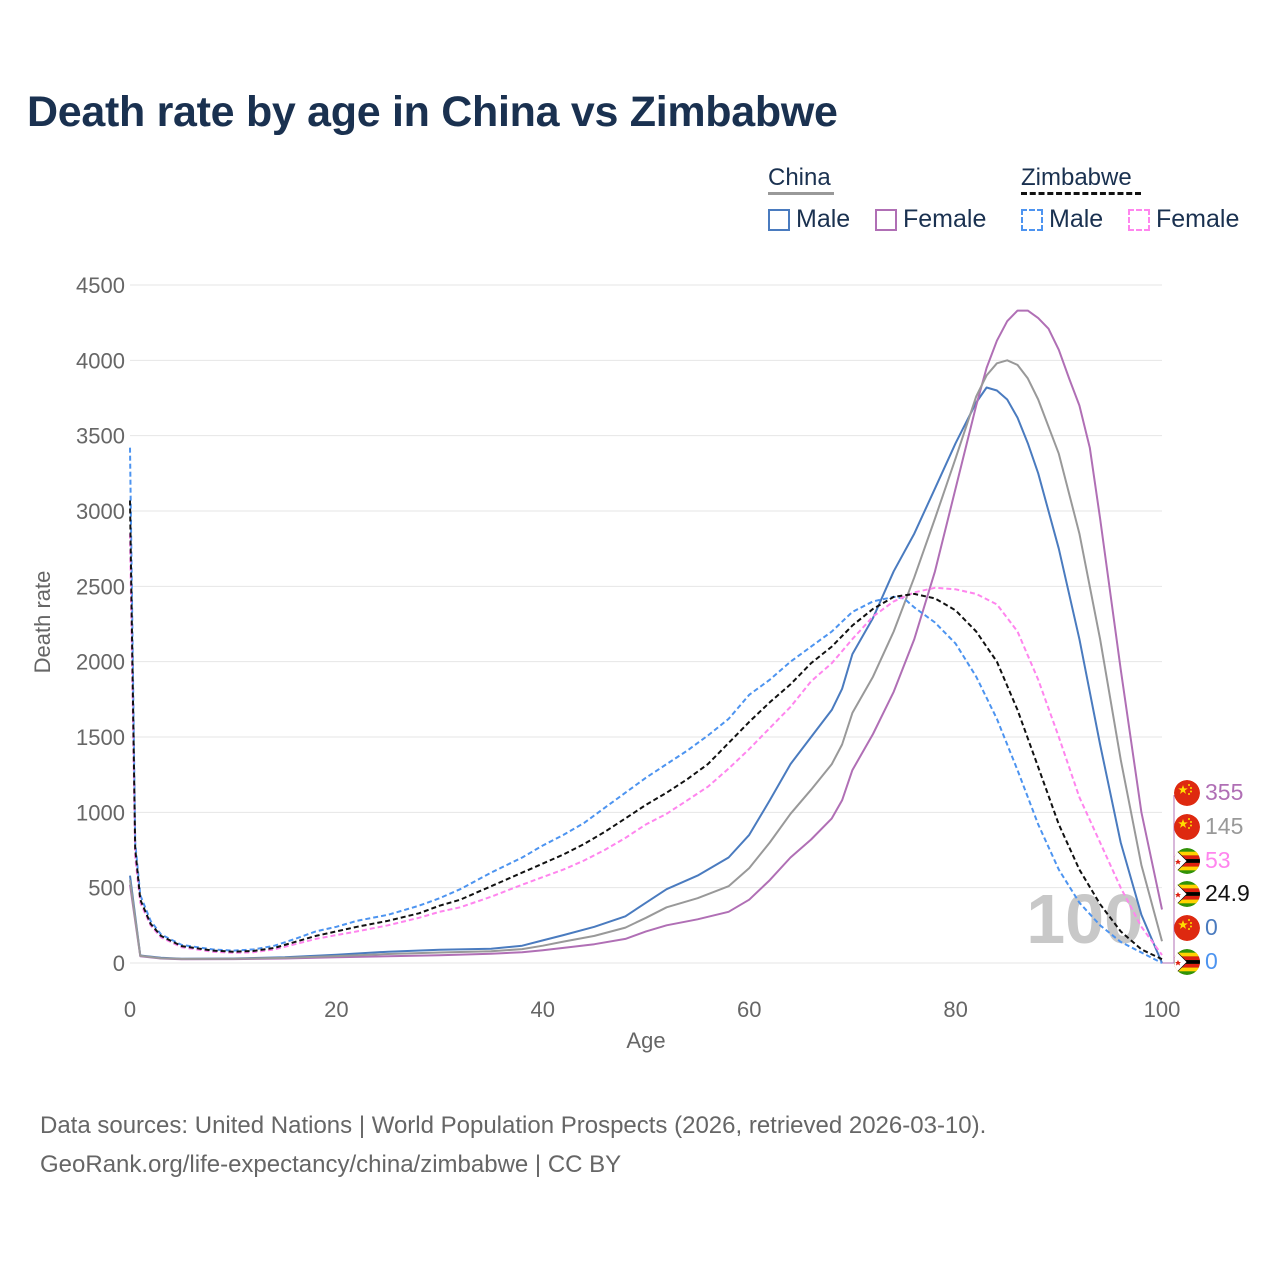 The image size is (1280, 1280). What do you see at coordinates (100, 360) in the screenshot?
I see `y-tick-label: 4000` at bounding box center [100, 360].